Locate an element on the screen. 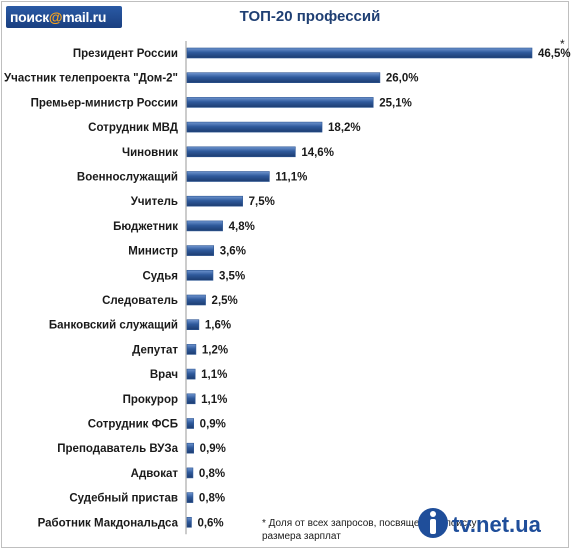 The height and width of the screenshot is (551, 572). category-label: Преподаватель ВУЗа is located at coordinates (117, 449).